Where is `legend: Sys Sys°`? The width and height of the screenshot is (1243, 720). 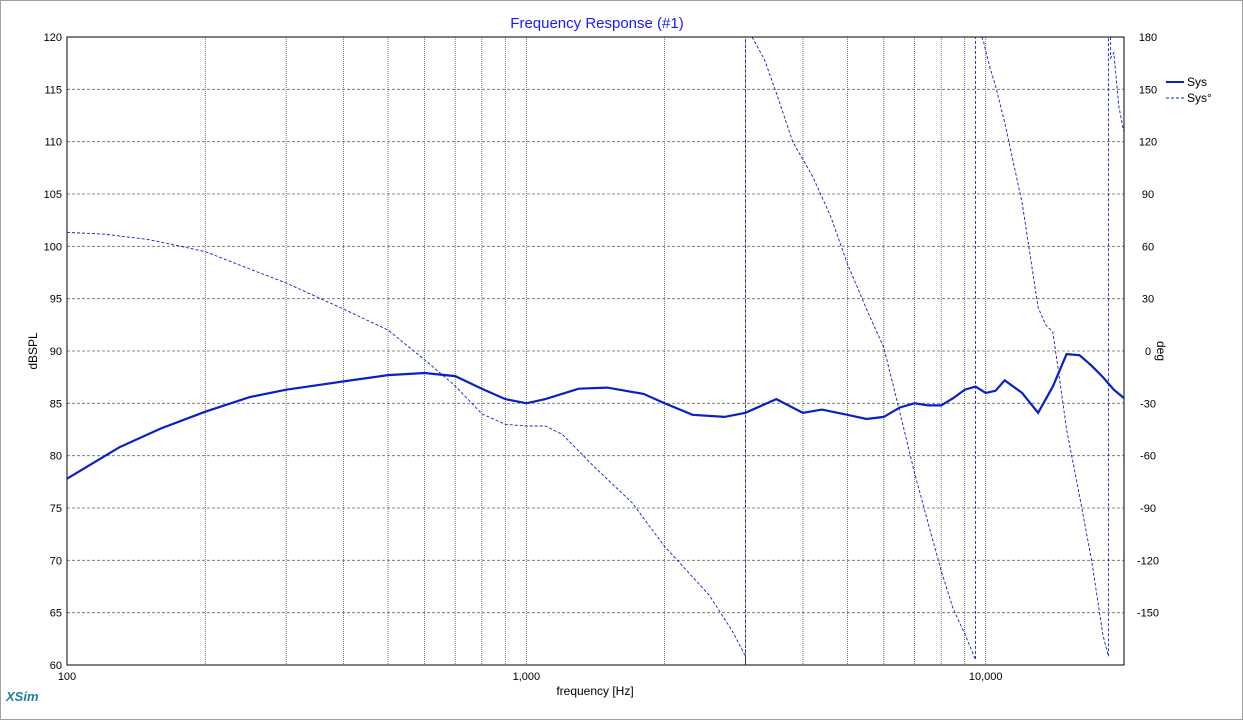 legend: Sys Sys° is located at coordinates (1189, 90).